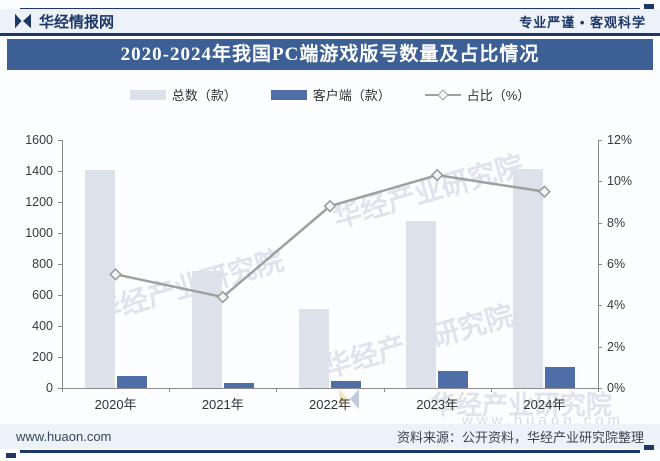 This screenshot has height=461, width=660. What do you see at coordinates (330, 436) in the screenshot?
I see `footer-bar: www.huaon.com 资料来源：公开资料，华经产业研究院整理` at bounding box center [330, 436].